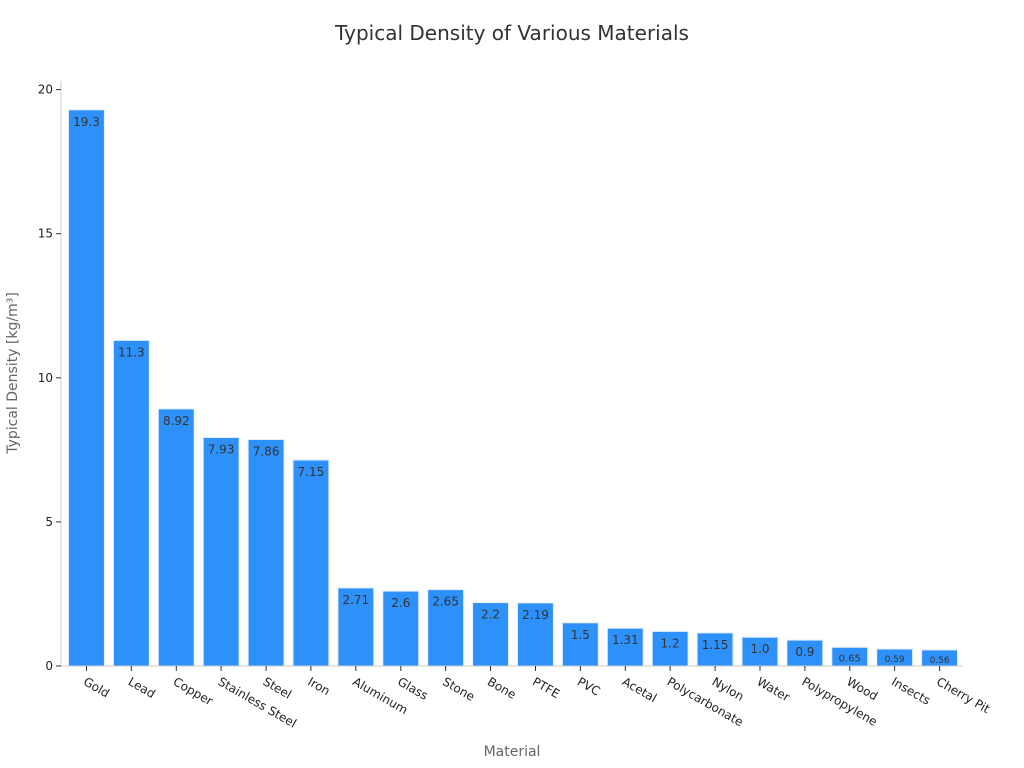 This screenshot has width=1024, height=768. What do you see at coordinates (221, 450) in the screenshot?
I see `bar-value-label: 7.93` at bounding box center [221, 450].